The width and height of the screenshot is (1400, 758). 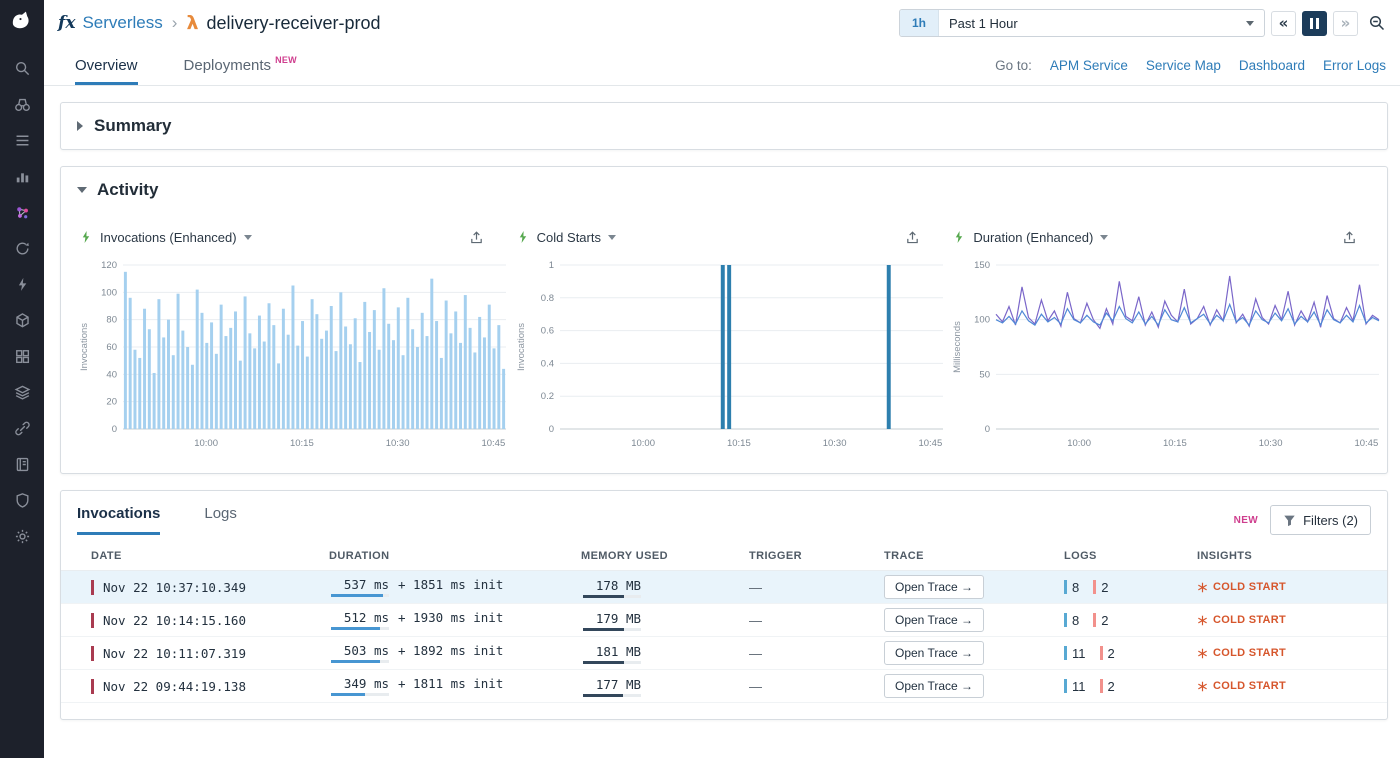 I want to click on duration-init: + 1930 ms init, so click(x=451, y=617).